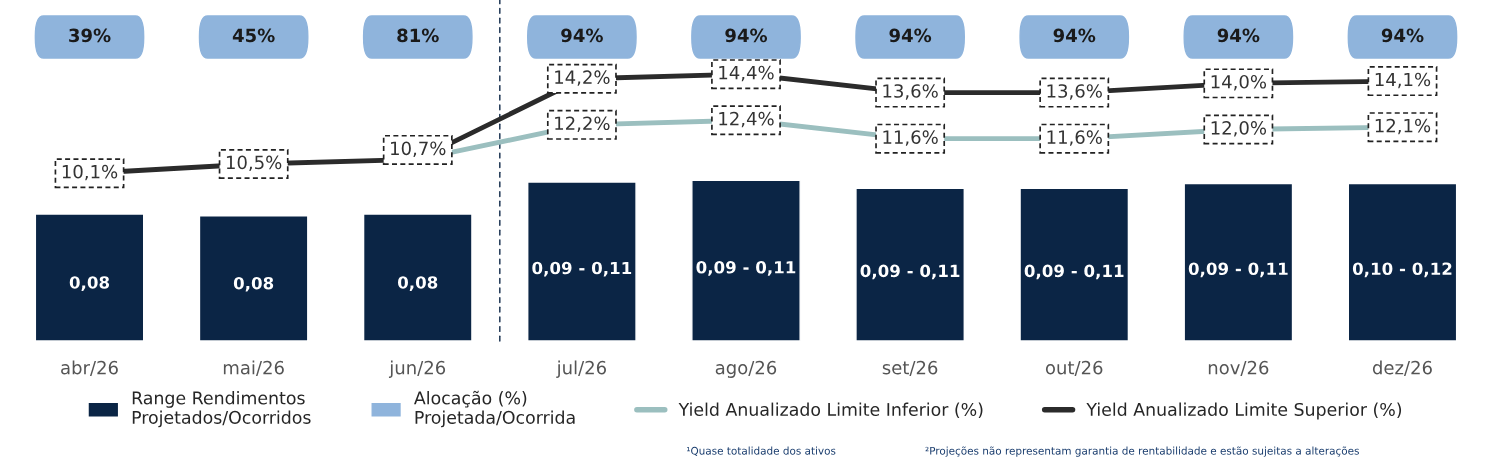 The width and height of the screenshot is (1492, 459). What do you see at coordinates (1074, 368) in the screenshot?
I see `x-tick-label: out/26` at bounding box center [1074, 368].